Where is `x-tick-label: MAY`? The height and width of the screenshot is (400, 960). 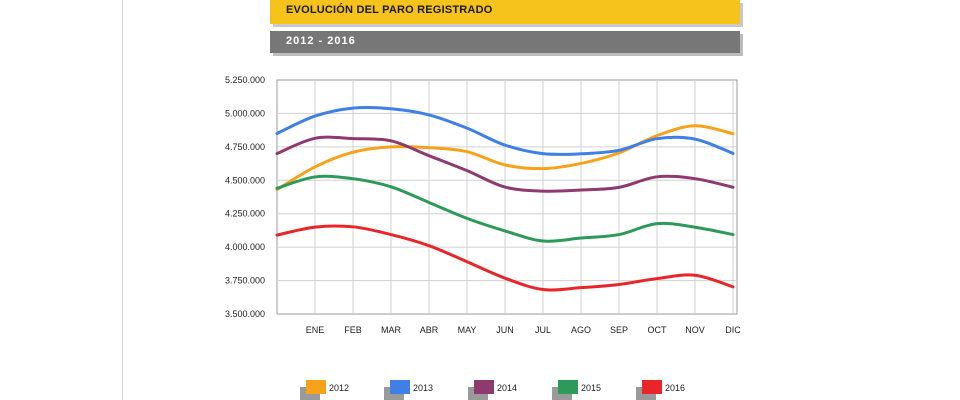
x-tick-label: MAY is located at coordinates (467, 330).